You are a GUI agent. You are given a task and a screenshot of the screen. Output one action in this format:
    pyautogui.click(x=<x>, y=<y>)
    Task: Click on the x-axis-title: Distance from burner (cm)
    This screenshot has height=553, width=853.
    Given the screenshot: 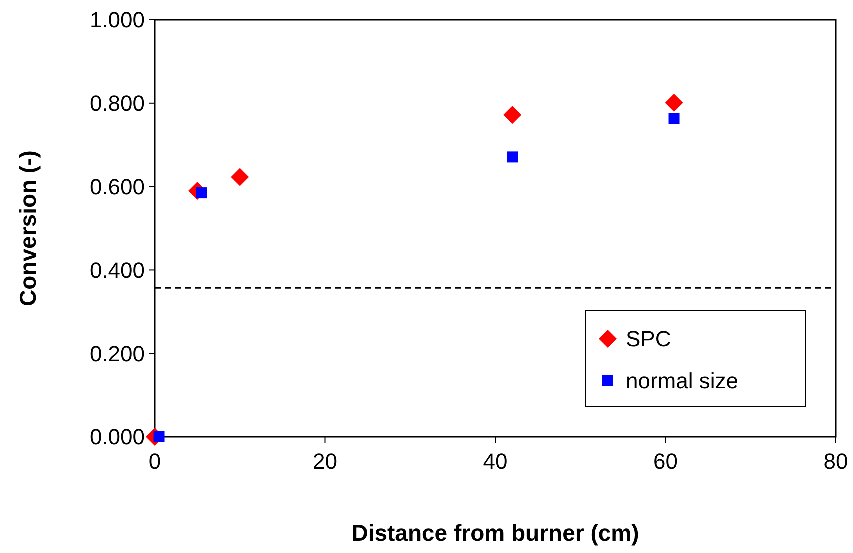 What is the action you would take?
    pyautogui.click(x=496, y=533)
    